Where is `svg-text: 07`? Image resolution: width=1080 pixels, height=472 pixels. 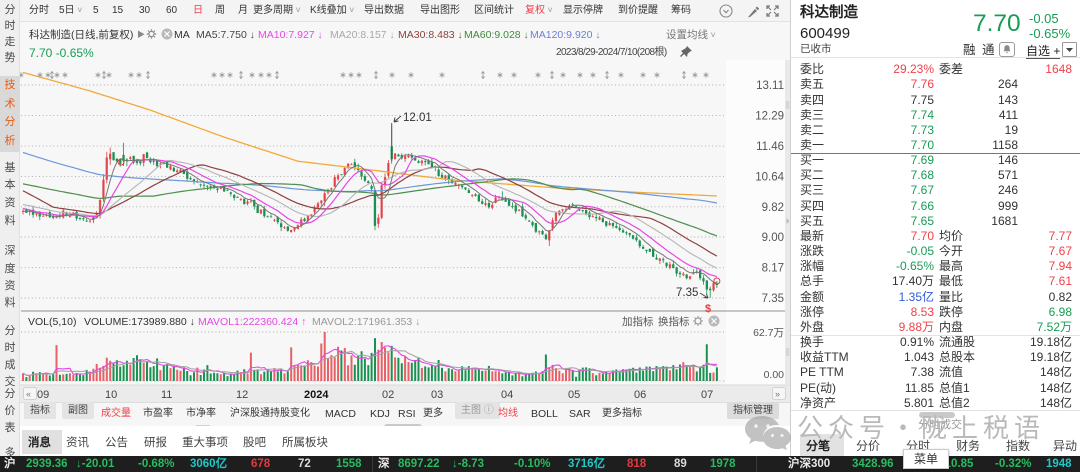
svg-text: 07 is located at coordinates (707, 395).